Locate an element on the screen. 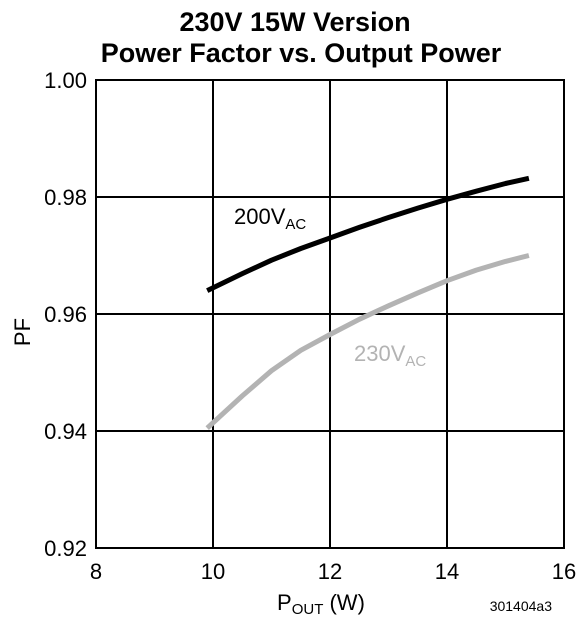  series-label-200vac: 200VAC is located at coordinates (270, 218).